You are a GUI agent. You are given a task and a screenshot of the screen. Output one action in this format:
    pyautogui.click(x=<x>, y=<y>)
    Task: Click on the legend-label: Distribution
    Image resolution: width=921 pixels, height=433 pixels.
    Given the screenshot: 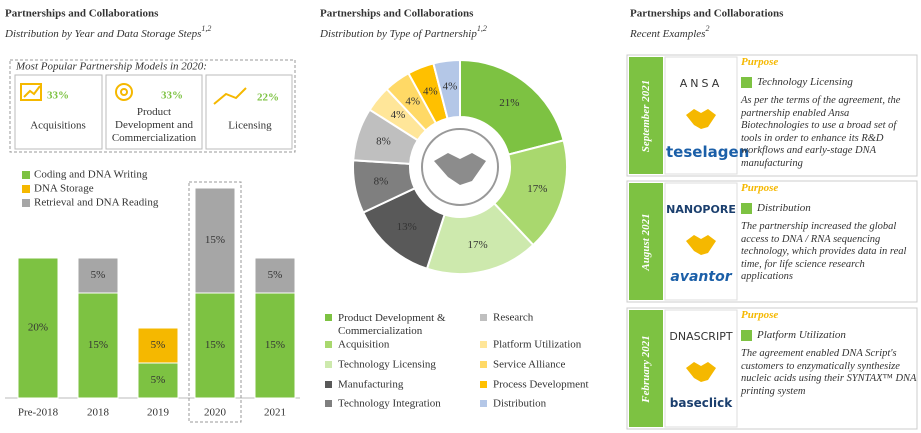 What is the action you would take?
    pyautogui.click(x=520, y=404)
    